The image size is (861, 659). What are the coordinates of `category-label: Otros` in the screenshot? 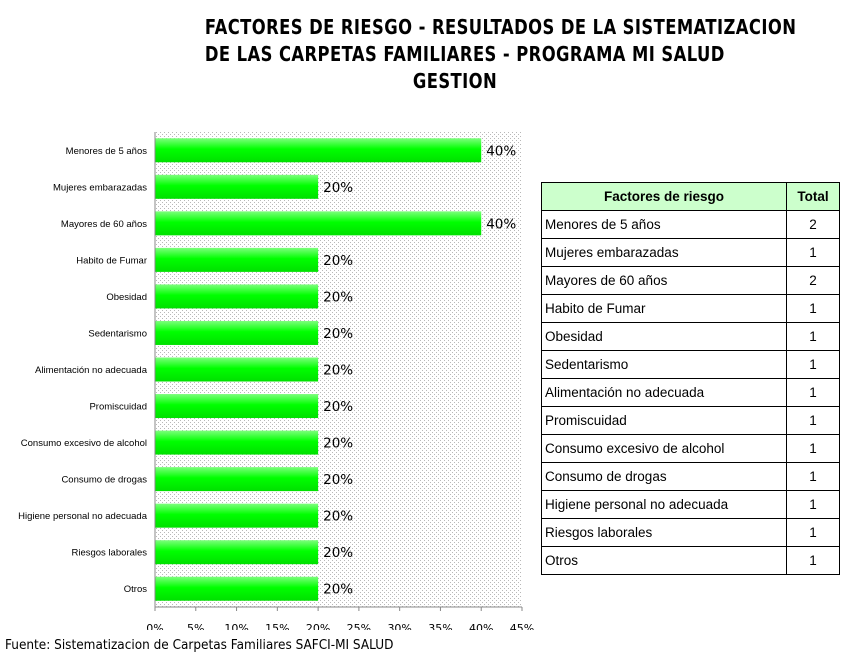 It's located at (135, 589).